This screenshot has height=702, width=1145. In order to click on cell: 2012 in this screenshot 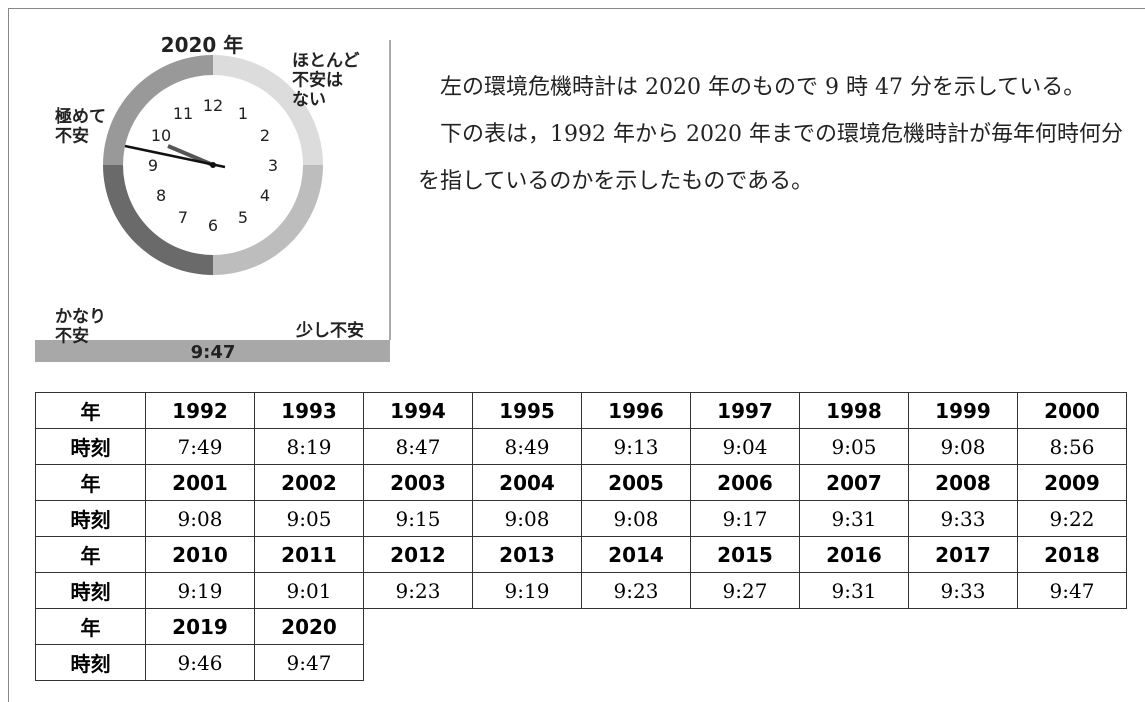, I will do `click(418, 554)`.